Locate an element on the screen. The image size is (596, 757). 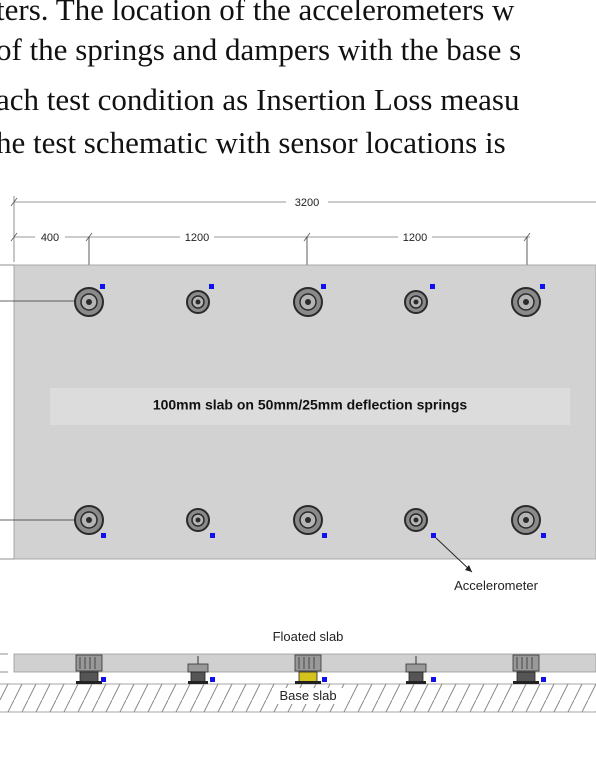
dimension-edge-label: 400 is located at coordinates (50, 238).